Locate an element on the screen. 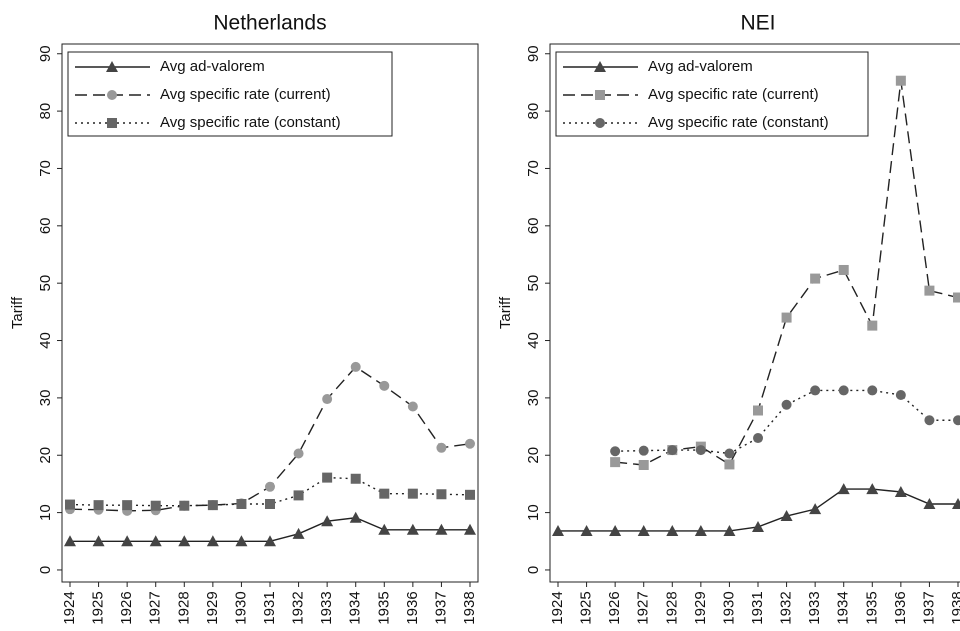 The image size is (960, 631). legend-label: Avg ad-valorem is located at coordinates (212, 66).